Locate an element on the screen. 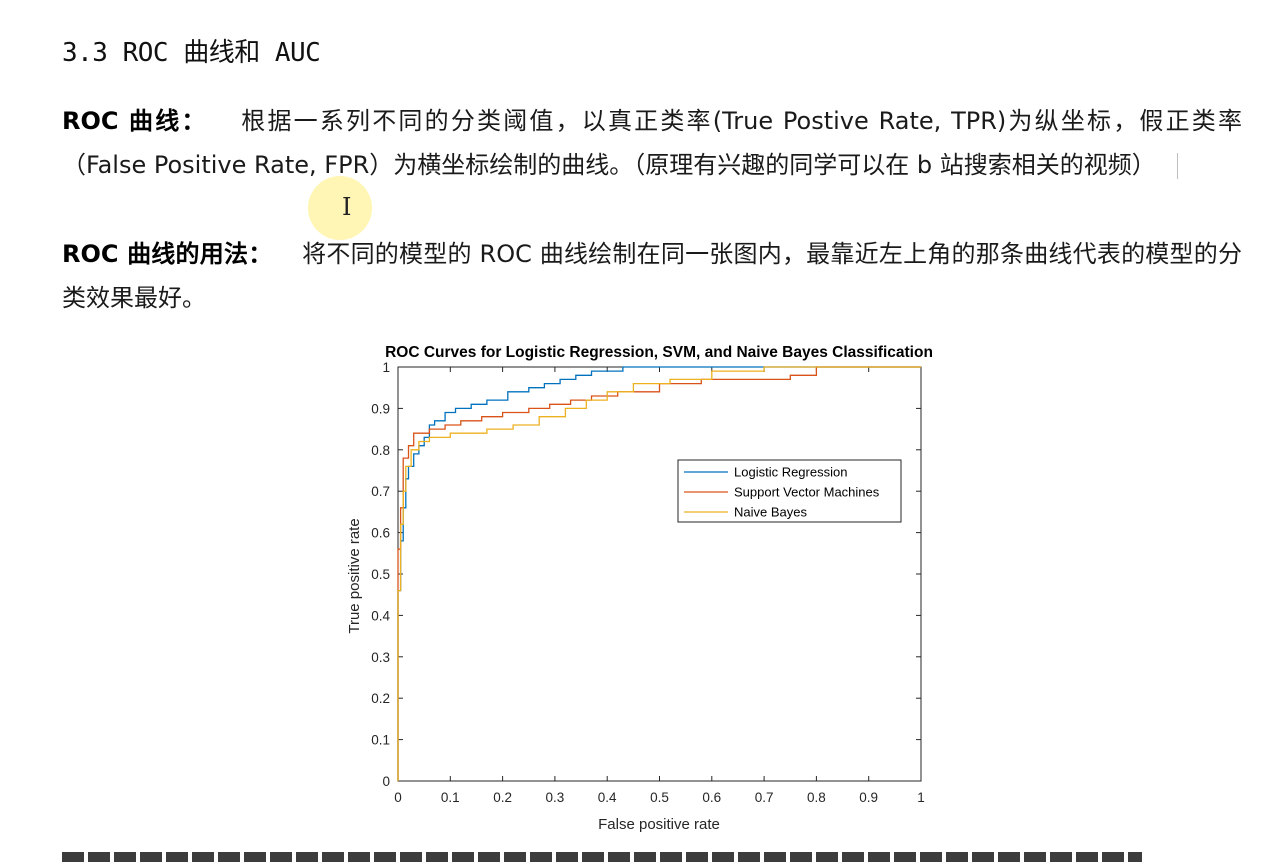  y-tick-label: 0.9 is located at coordinates (380, 408).